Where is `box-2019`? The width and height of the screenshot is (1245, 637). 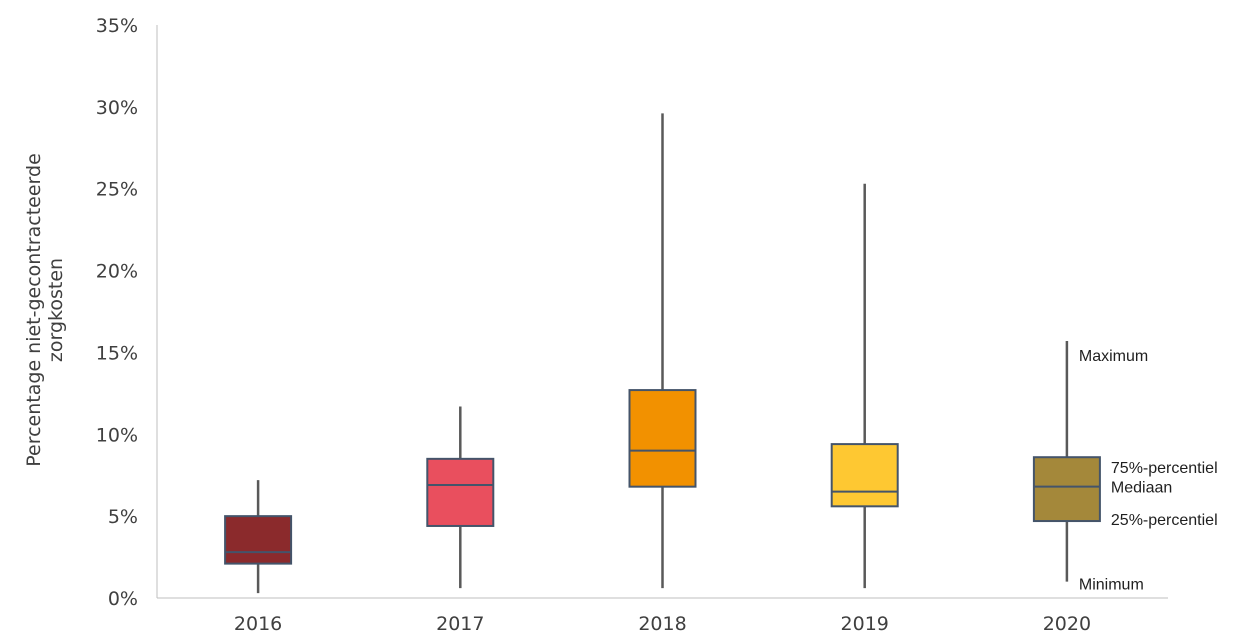
box-2019 is located at coordinates (864, 386).